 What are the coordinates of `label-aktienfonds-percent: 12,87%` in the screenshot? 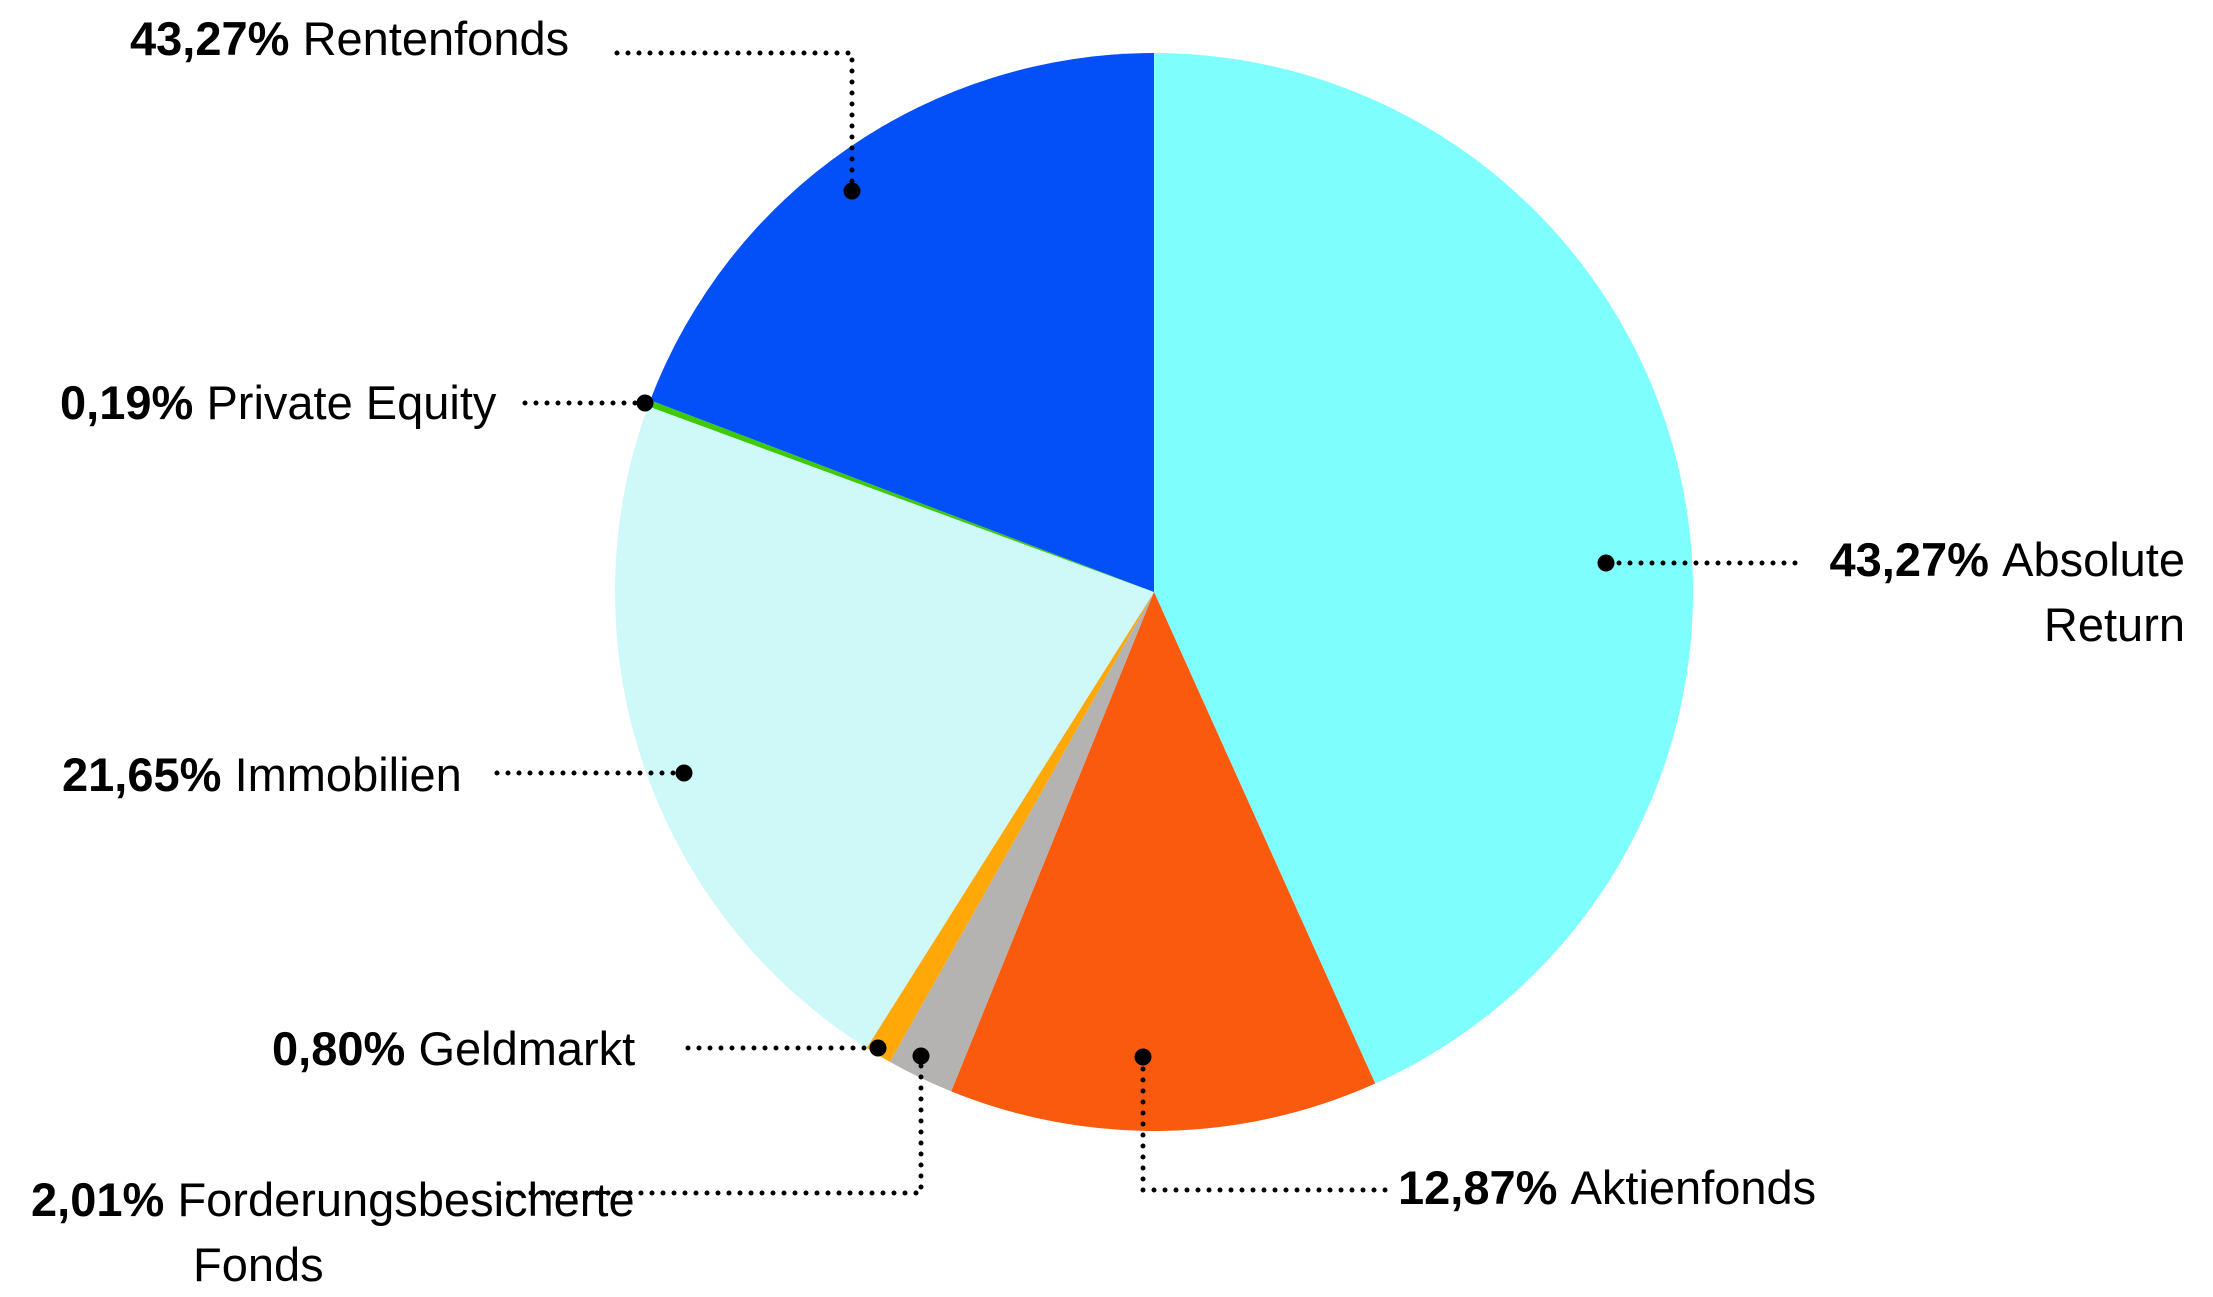 It's located at (1478, 1187).